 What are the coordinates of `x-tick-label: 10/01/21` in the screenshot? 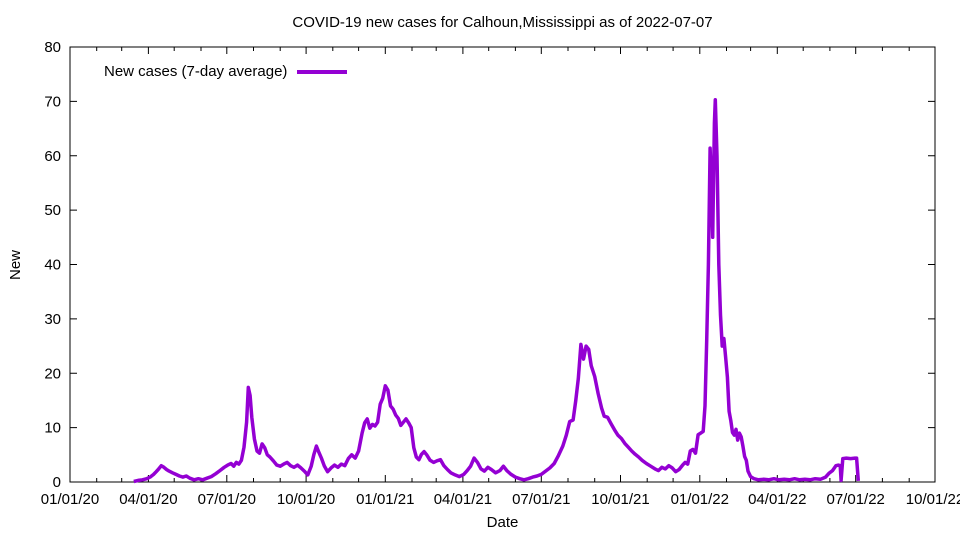 It's located at (620, 499).